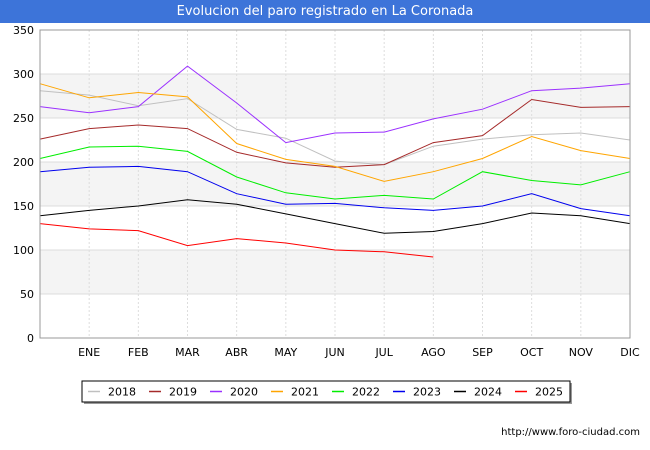 The width and height of the screenshot is (650, 450). What do you see at coordinates (27, 294) in the screenshot?
I see `y-tick-label: 50` at bounding box center [27, 294].